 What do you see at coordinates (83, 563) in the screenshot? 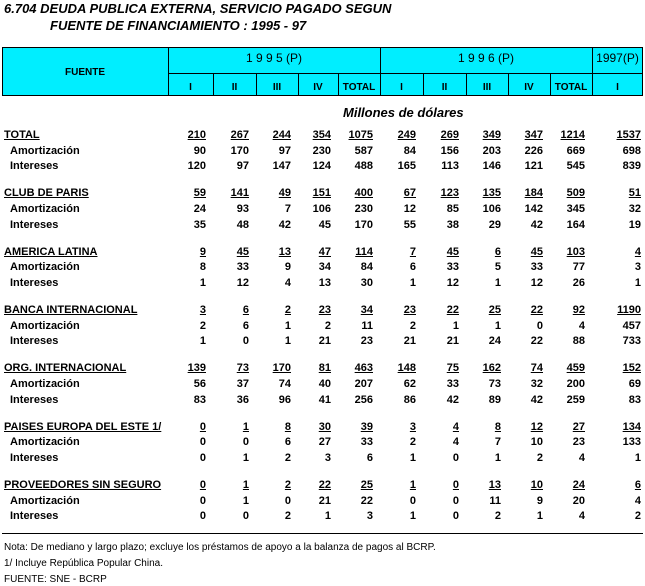
I see `note: 1/ Incluye República Popular China.` at bounding box center [83, 563].